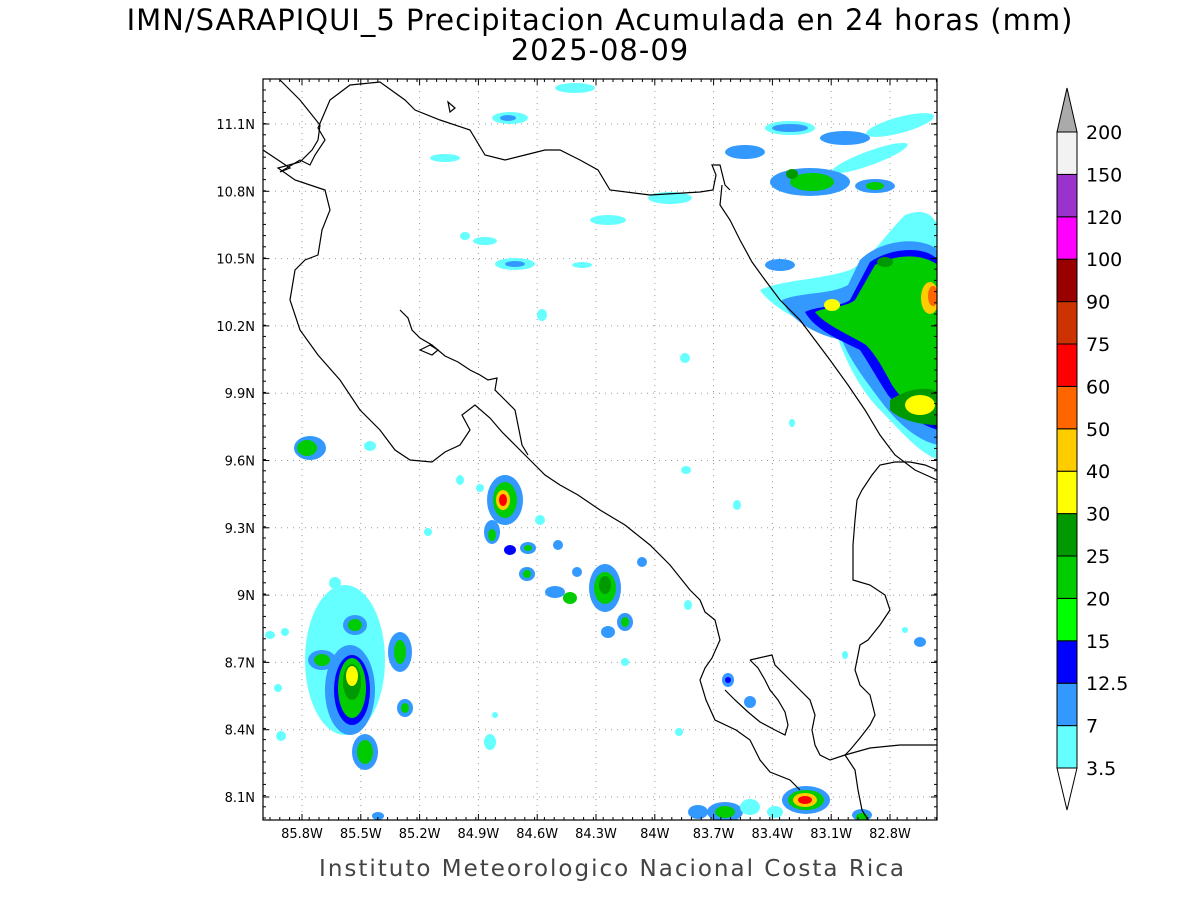  I want to click on legend-level-label: 75, so click(1098, 345).